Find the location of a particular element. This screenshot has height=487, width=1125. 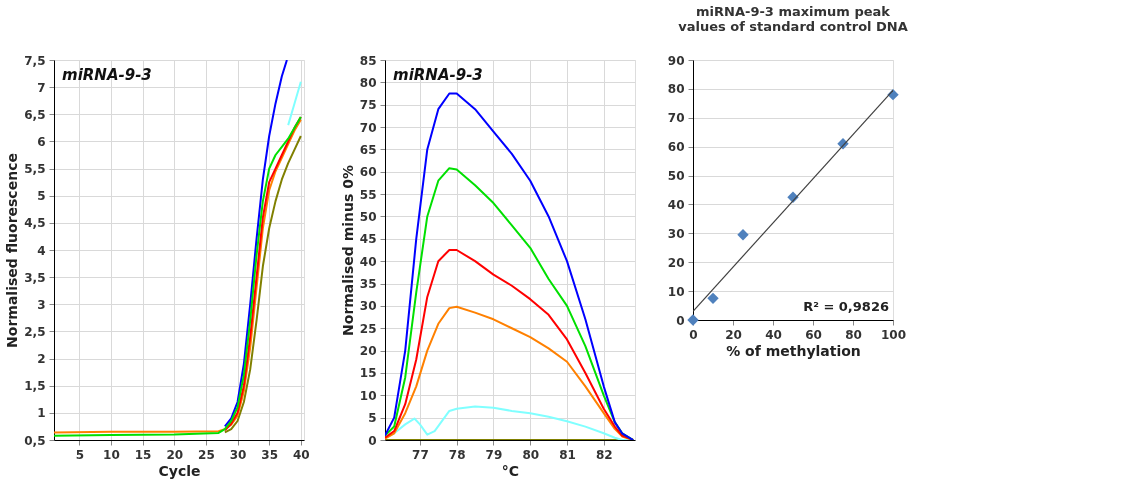

x-tick-label: 35 is located at coordinates (270, 454).